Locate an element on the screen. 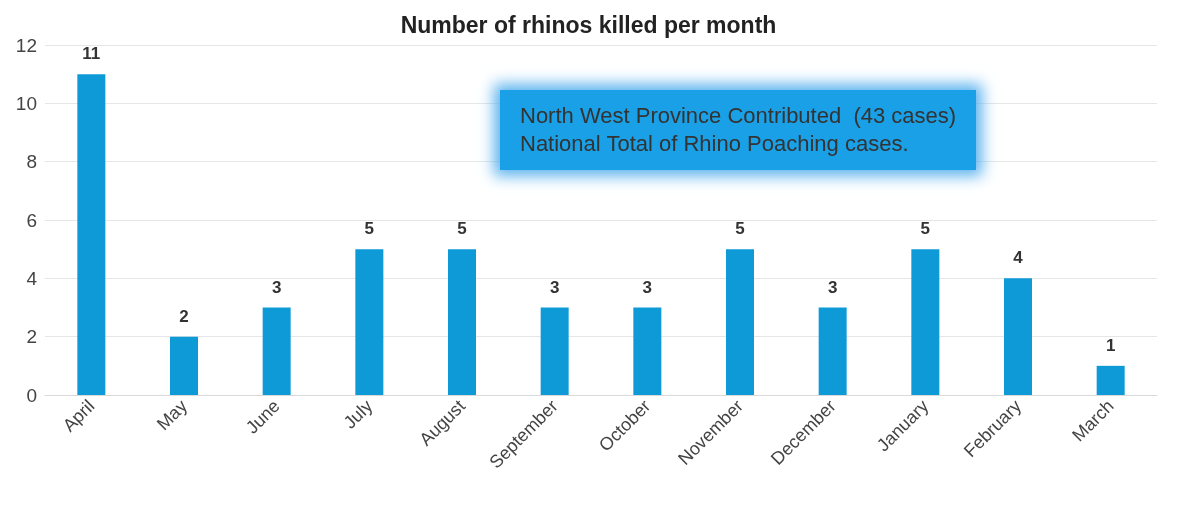  data-label: 1 is located at coordinates (1110, 345).